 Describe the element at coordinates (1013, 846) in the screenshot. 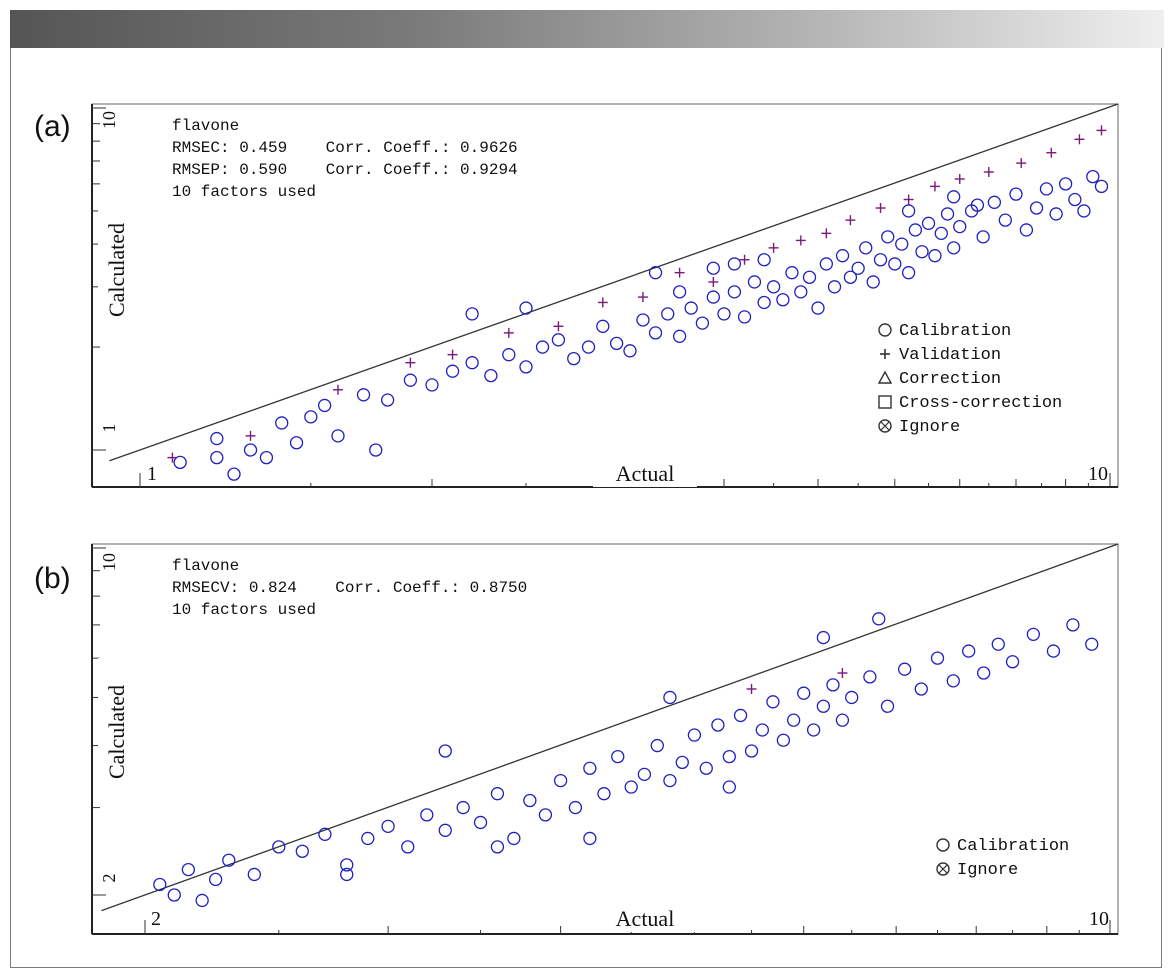

I see `legend-label-1-0: Calibration` at that location.